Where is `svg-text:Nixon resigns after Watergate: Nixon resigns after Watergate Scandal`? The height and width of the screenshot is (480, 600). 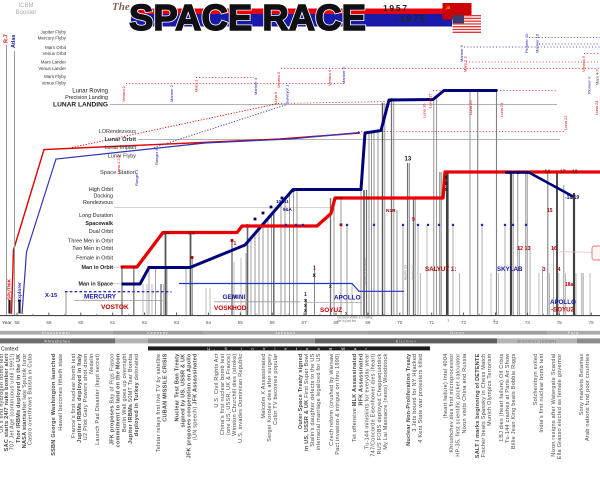
svg-text:Nixon resigns after Watergate: Nixon resigns after Watergate Scandal is located at coordinates (554, 405).